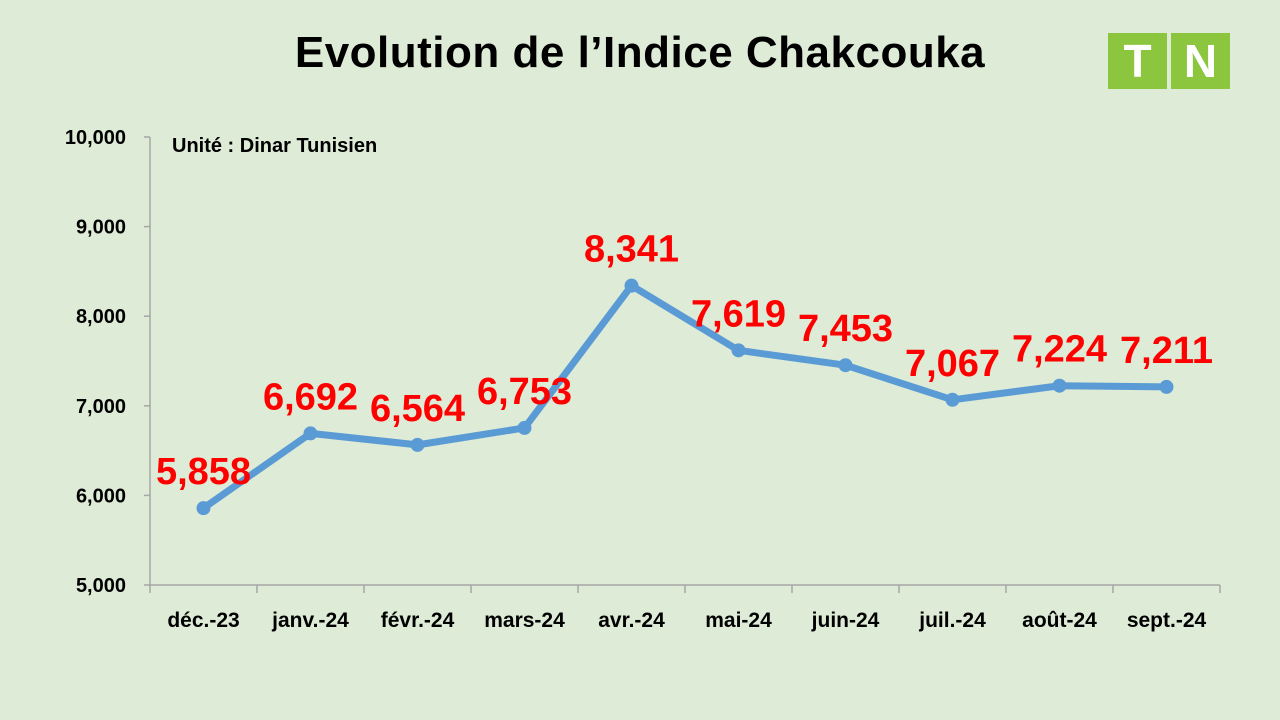 The height and width of the screenshot is (720, 1280). What do you see at coordinates (1166, 351) in the screenshot?
I see `data-label: 7,211` at bounding box center [1166, 351].